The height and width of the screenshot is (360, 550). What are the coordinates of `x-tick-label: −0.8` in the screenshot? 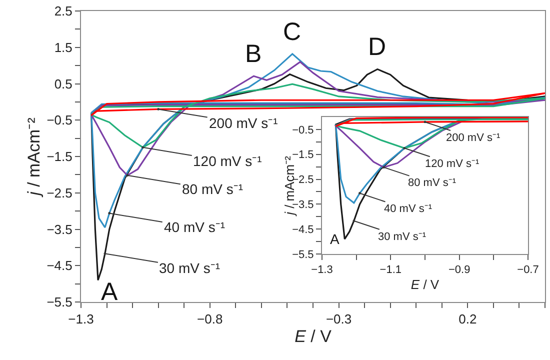 It's located at (210, 319).